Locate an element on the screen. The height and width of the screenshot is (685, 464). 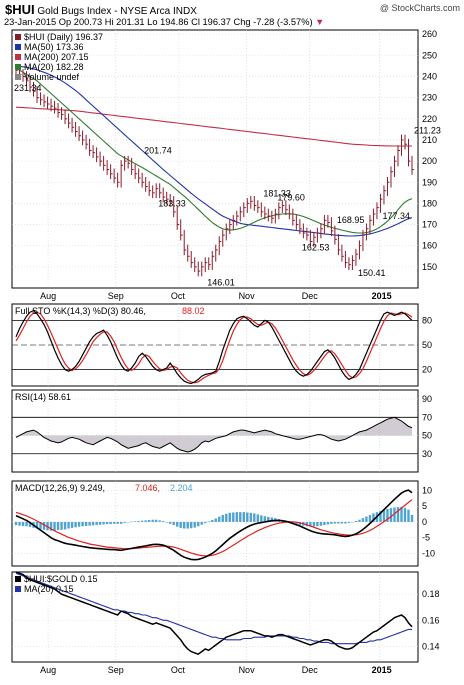
ratio-x-tick-label: Sep is located at coordinates (116, 670).